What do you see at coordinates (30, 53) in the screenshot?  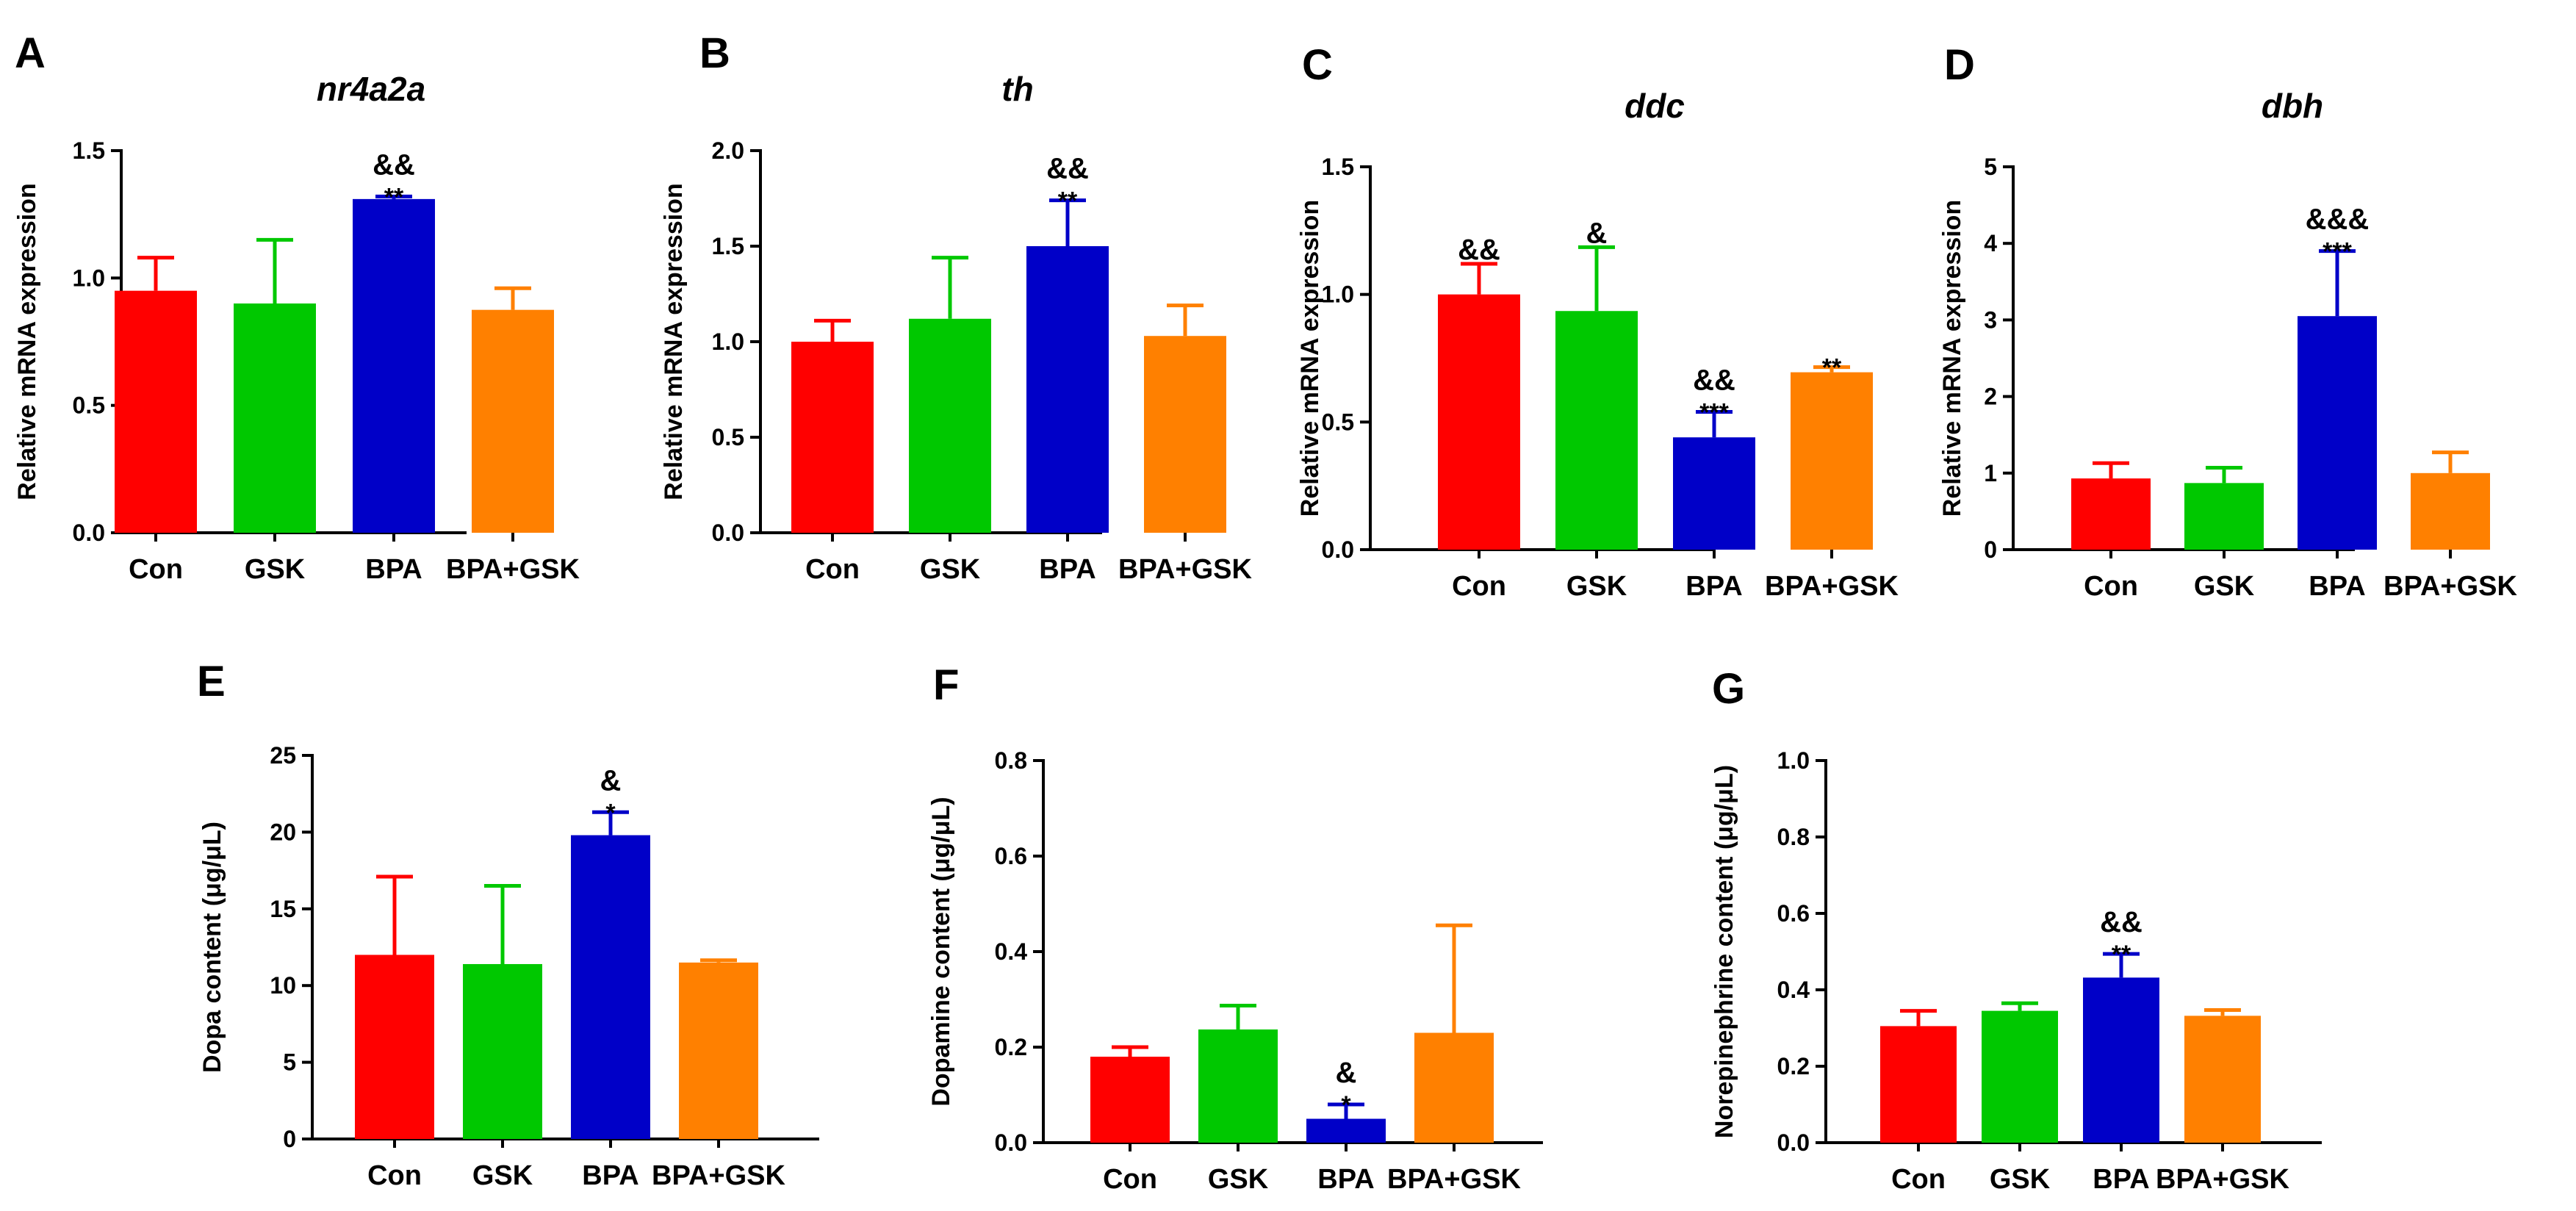 I see `panel-letter: A` at bounding box center [30, 53].